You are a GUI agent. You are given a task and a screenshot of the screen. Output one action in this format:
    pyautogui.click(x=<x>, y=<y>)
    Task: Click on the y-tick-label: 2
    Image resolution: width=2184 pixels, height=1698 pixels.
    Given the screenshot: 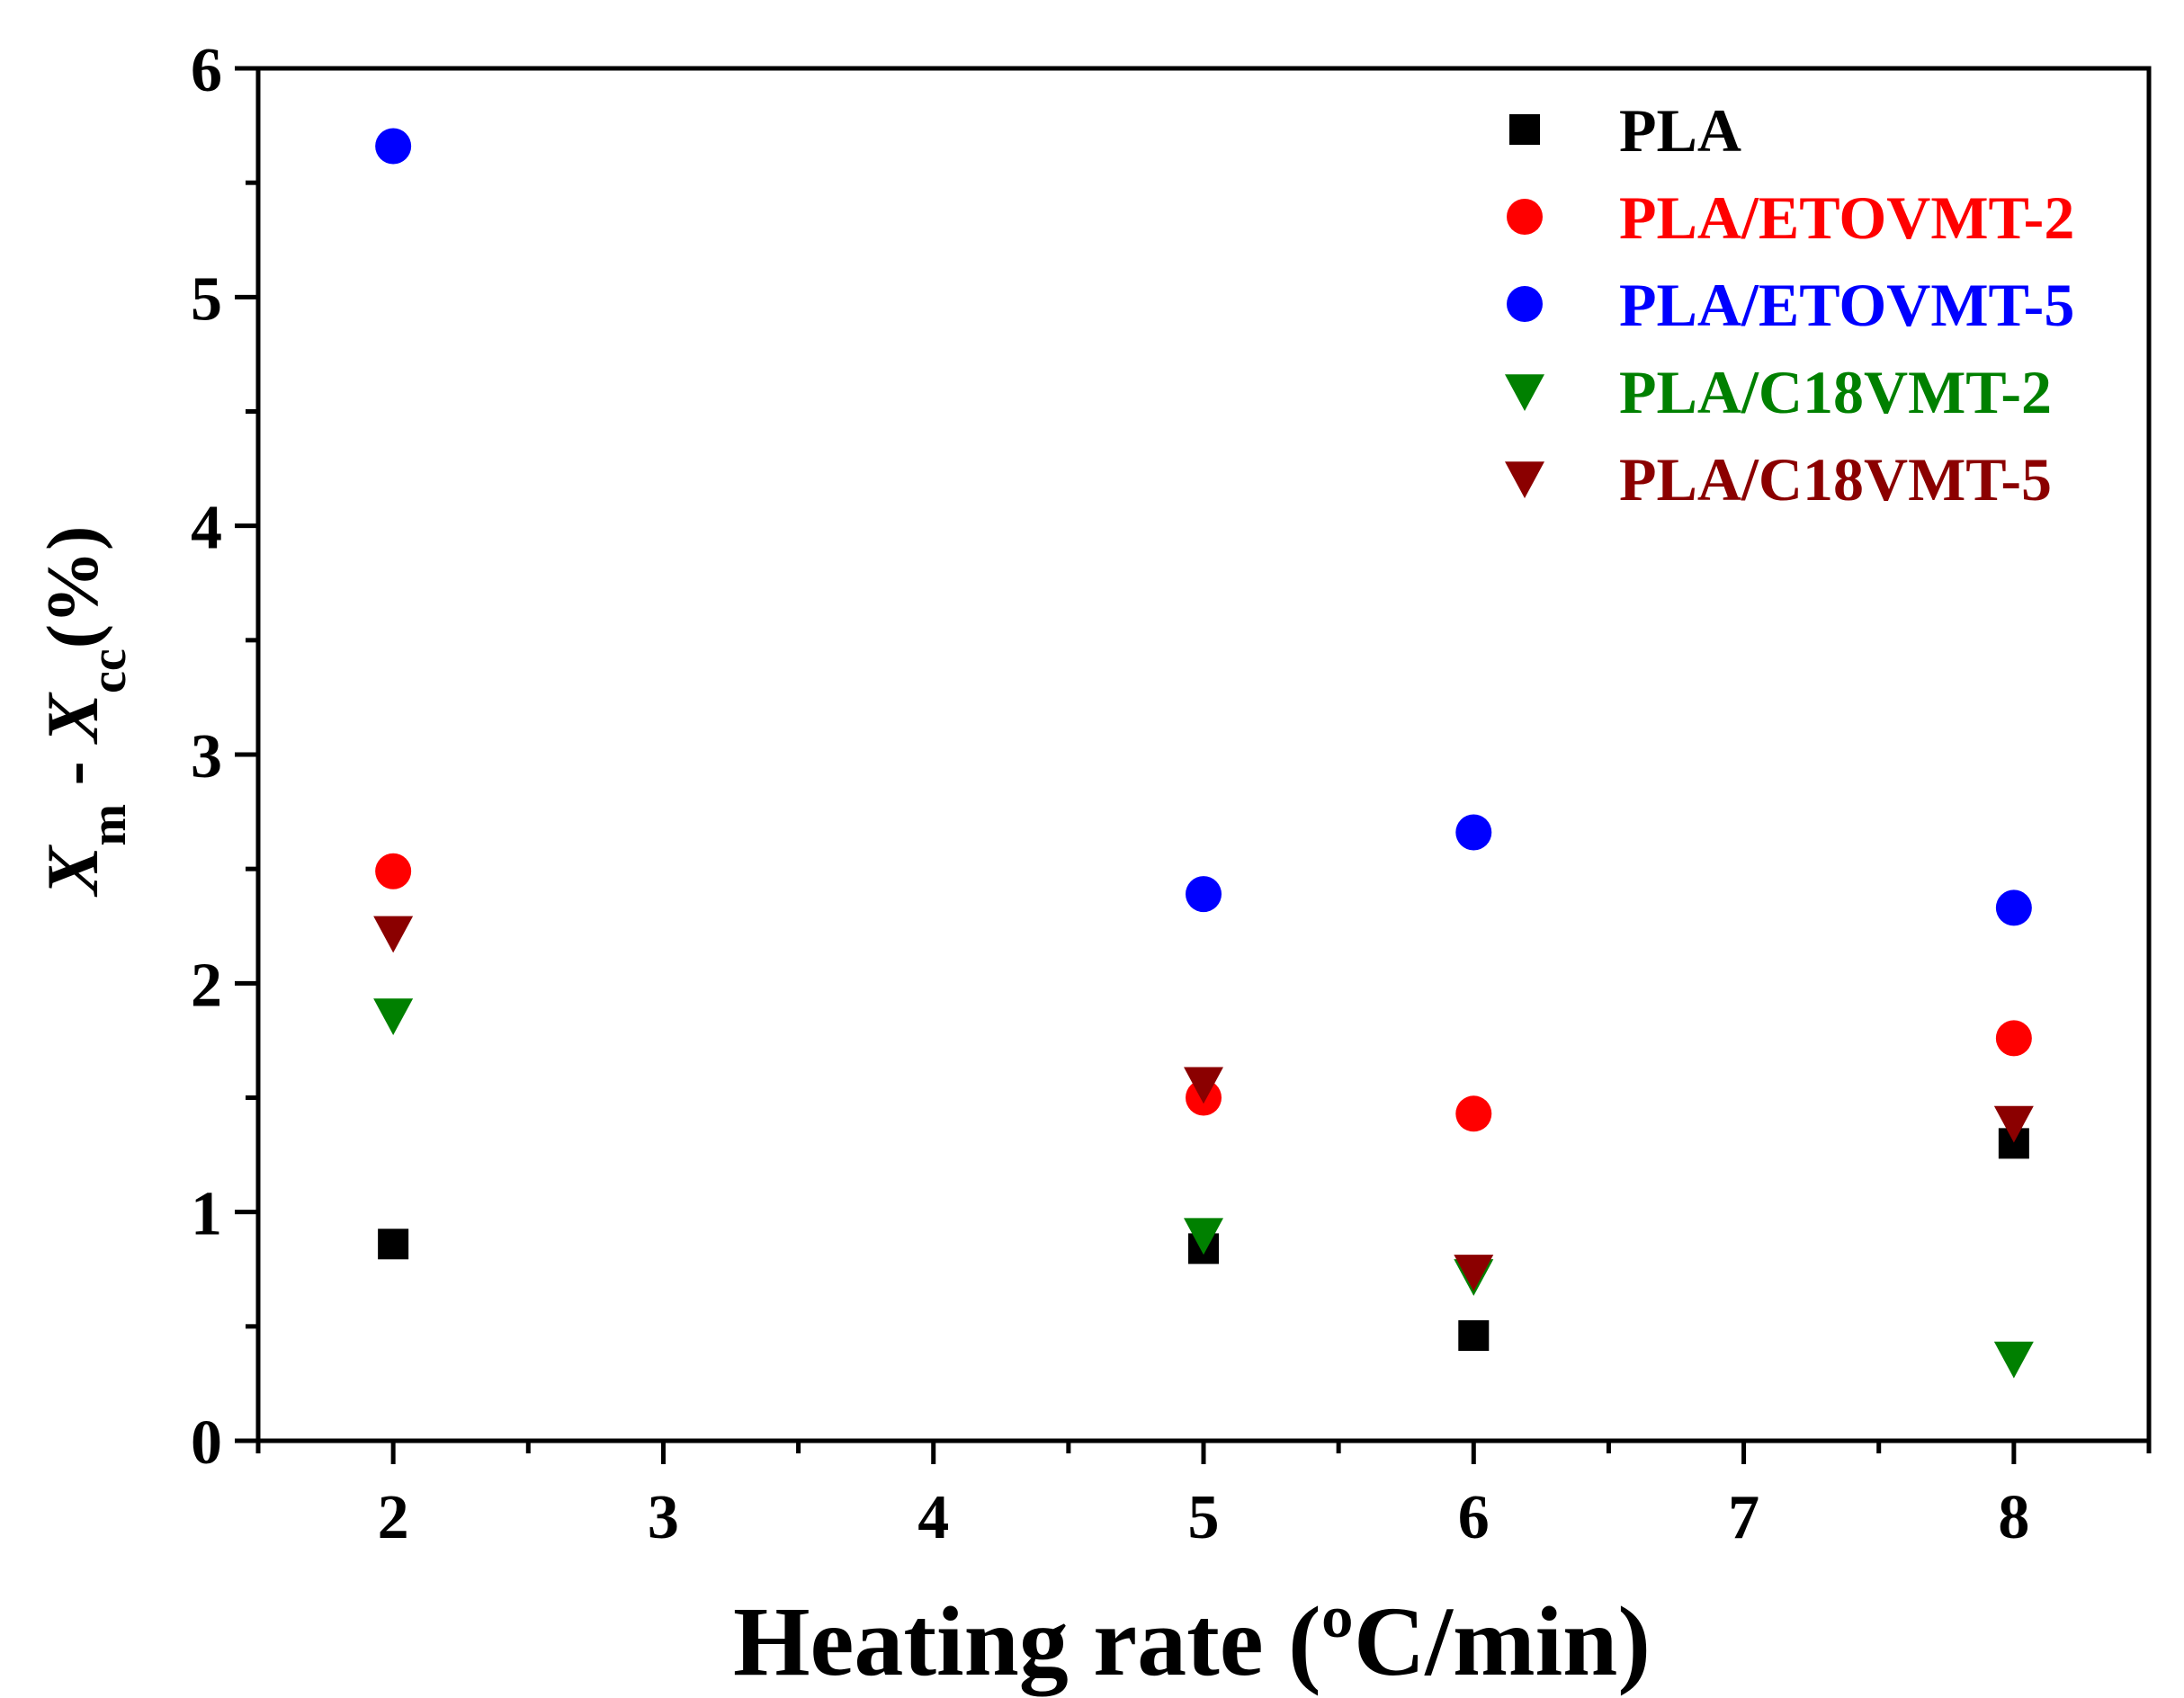 What is the action you would take?
    pyautogui.click(x=206, y=985)
    